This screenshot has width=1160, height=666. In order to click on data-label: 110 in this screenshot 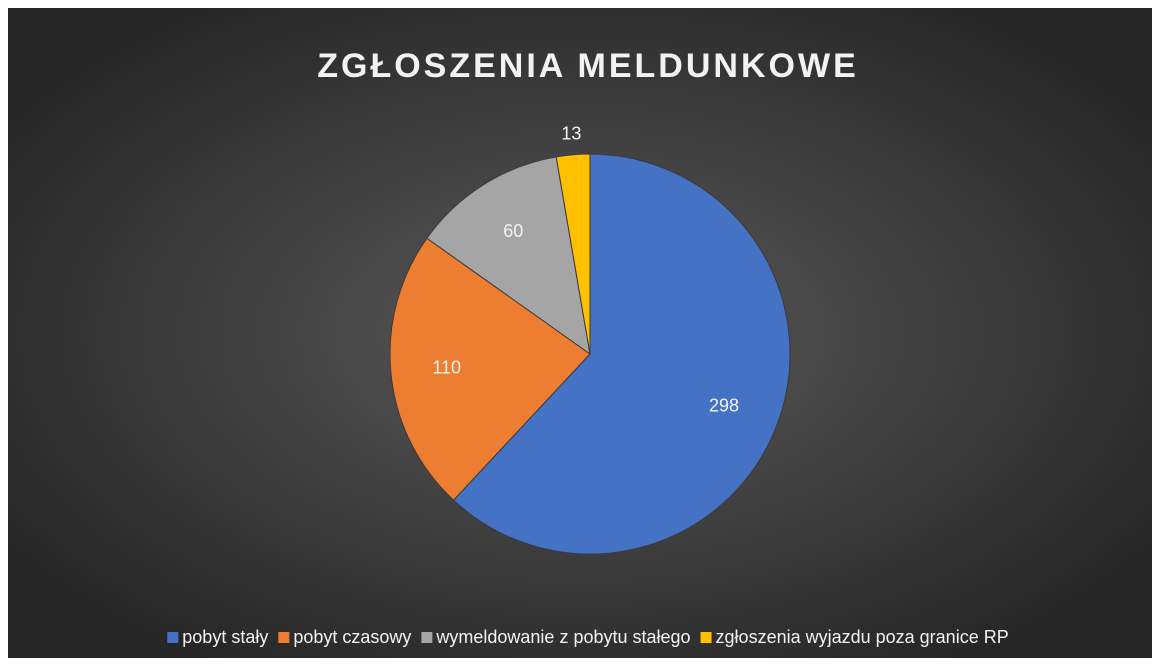, I will do `click(446, 367)`.